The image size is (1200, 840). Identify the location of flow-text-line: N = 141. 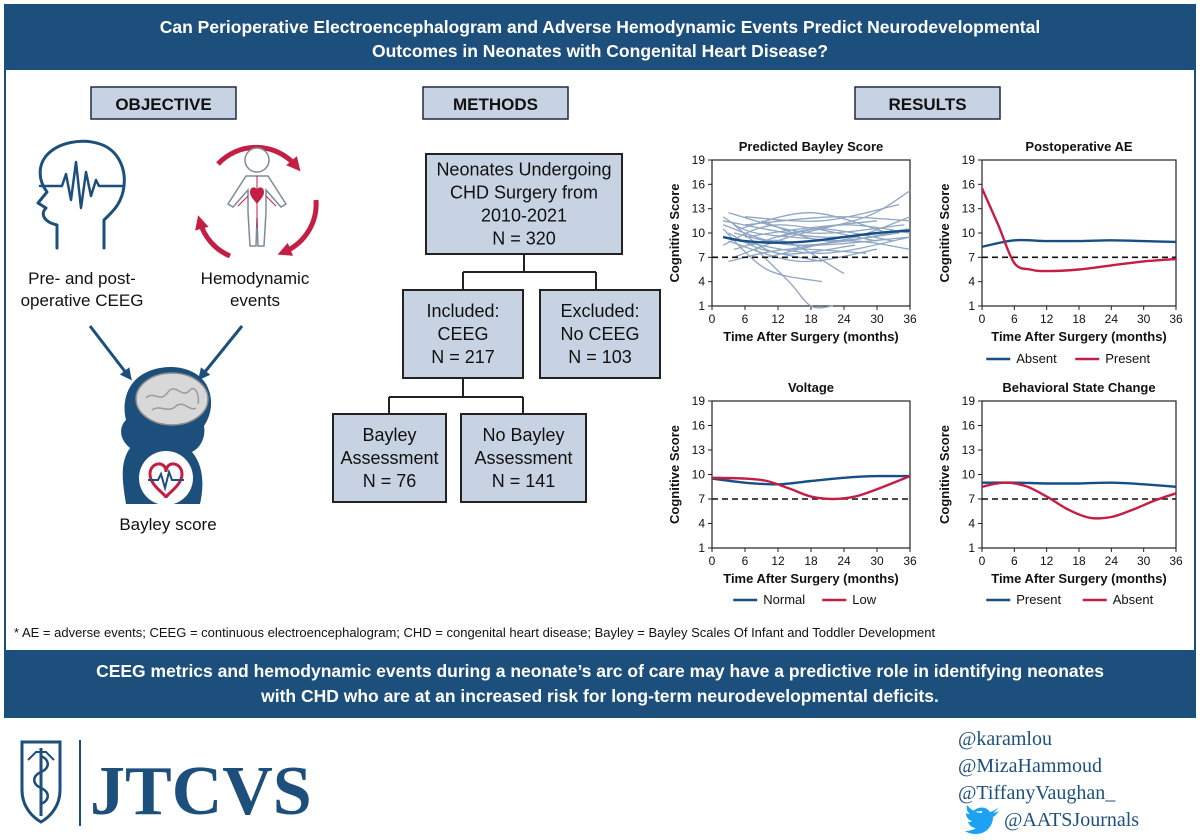
(524, 481).